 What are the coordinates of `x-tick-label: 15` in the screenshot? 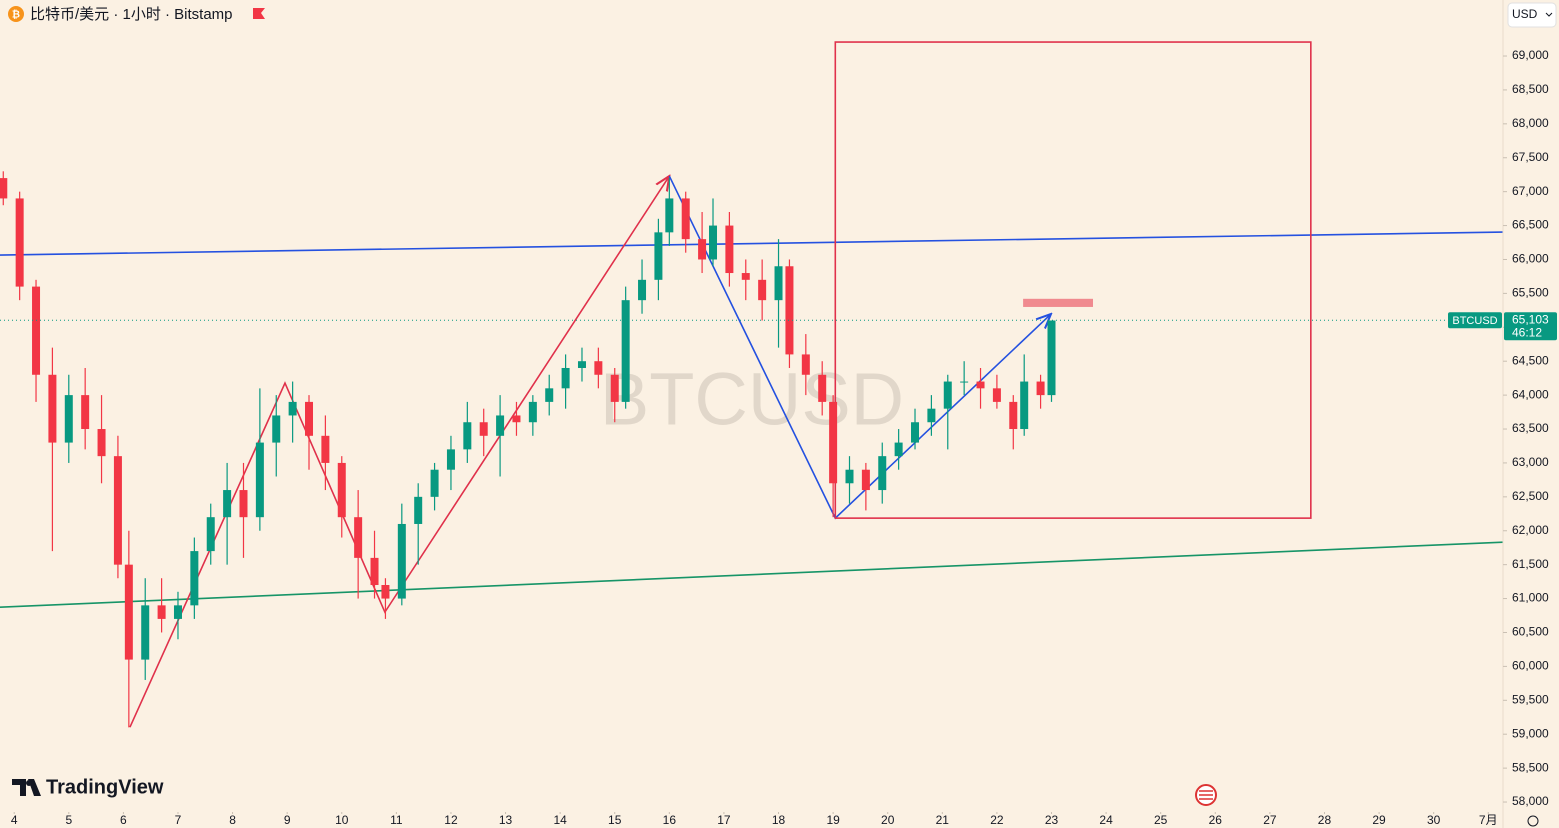 It's located at (615, 820).